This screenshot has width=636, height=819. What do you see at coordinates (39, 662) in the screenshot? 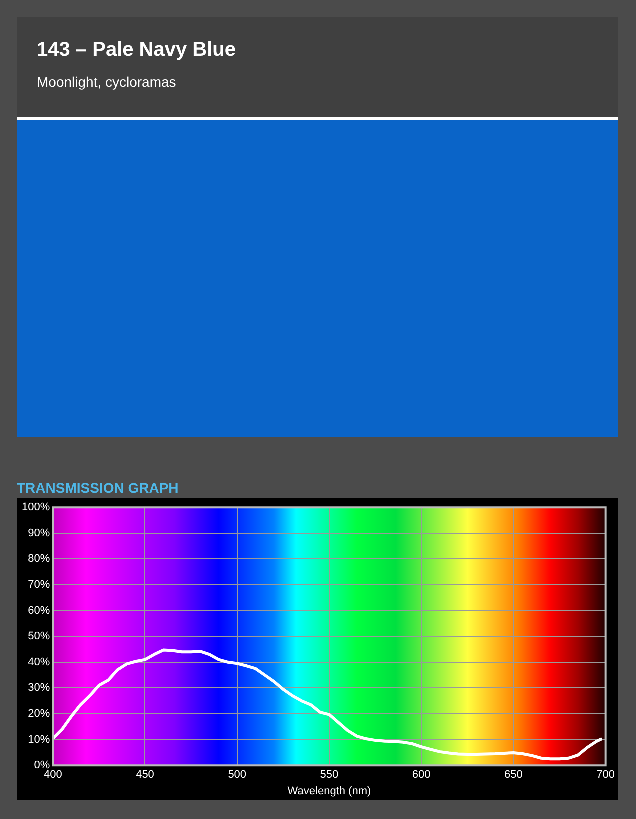
I see `y-tick-label: 40%` at bounding box center [39, 662].